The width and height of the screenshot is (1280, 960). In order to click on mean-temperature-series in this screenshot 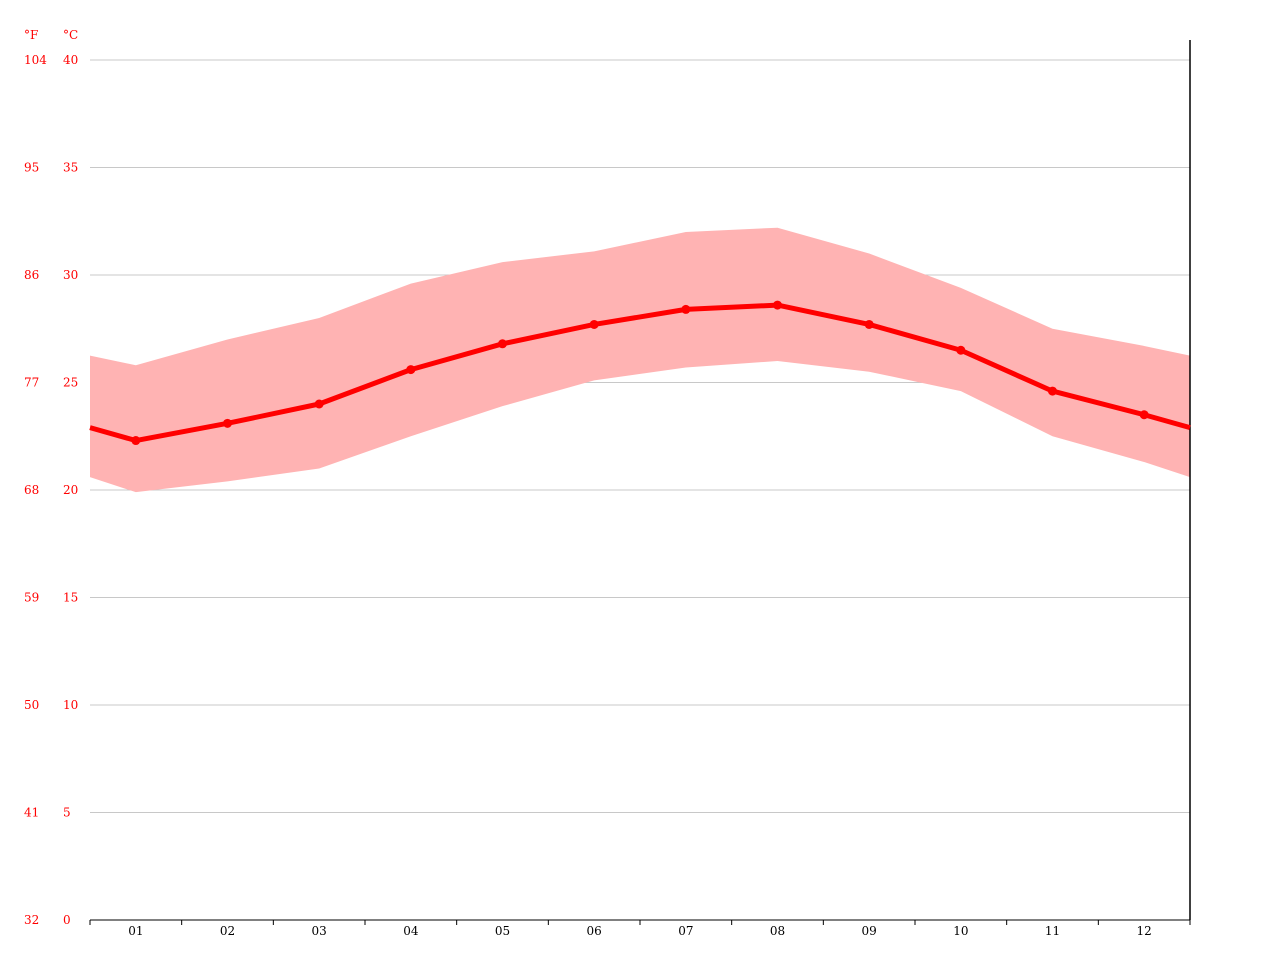, I will do `click(640, 373)`.